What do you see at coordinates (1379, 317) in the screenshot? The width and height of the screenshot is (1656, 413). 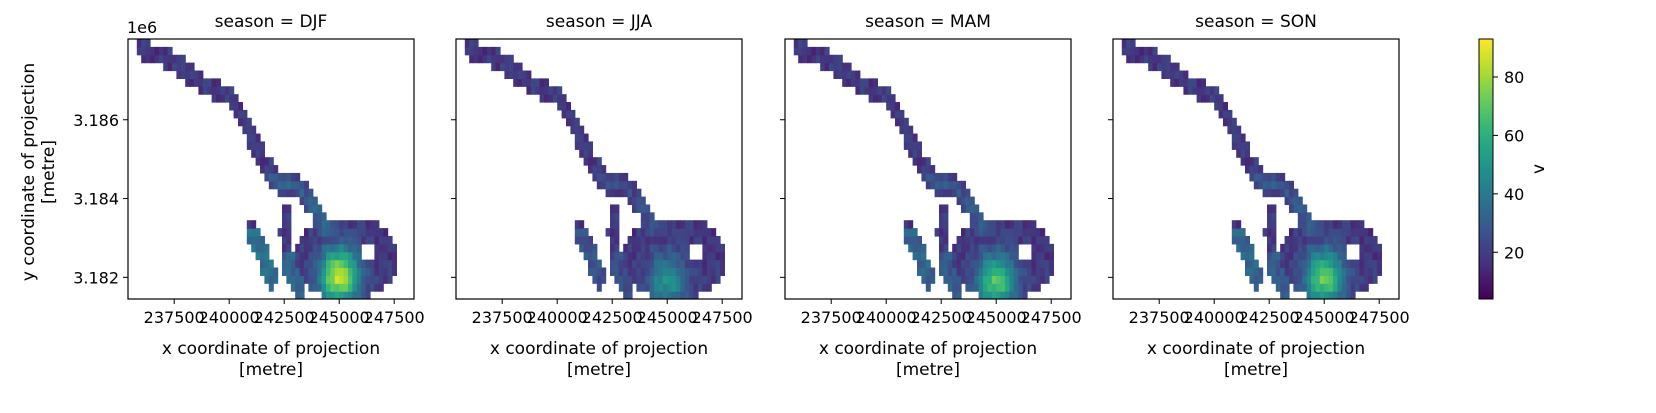 I see `x-tick-label: 247500` at bounding box center [1379, 317].